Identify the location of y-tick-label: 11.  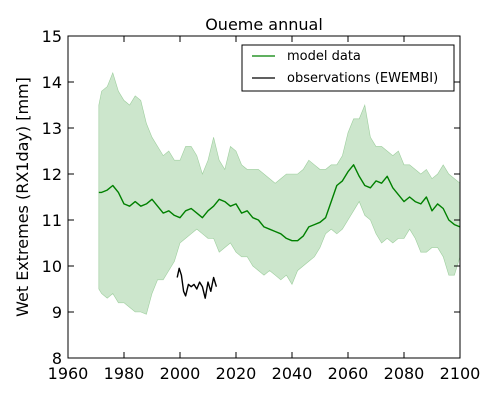
(52, 220).